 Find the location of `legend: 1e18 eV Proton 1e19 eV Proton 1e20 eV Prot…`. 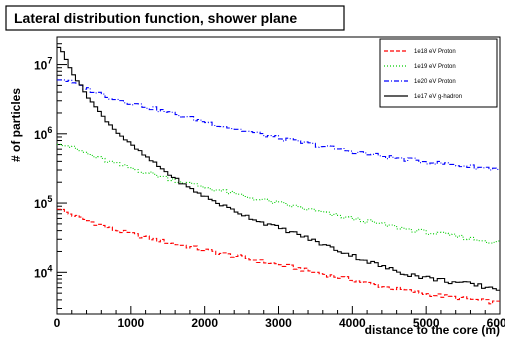

legend: 1e18 eV Proton 1e19 eV Proton 1e20 eV Prot… is located at coordinates (438, 73).